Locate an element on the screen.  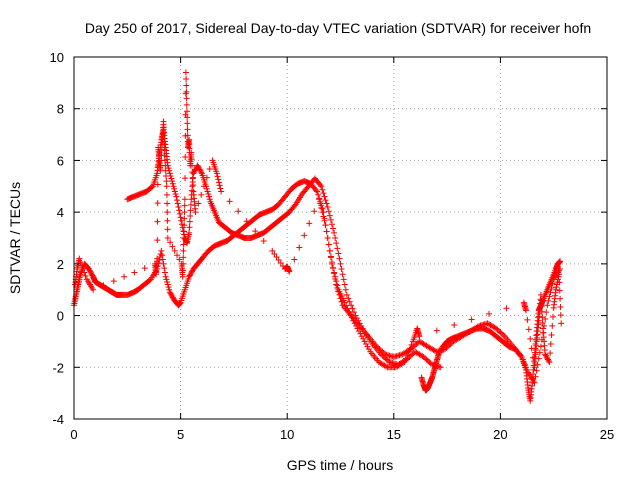
series-track-c is located at coordinates (491, 331).